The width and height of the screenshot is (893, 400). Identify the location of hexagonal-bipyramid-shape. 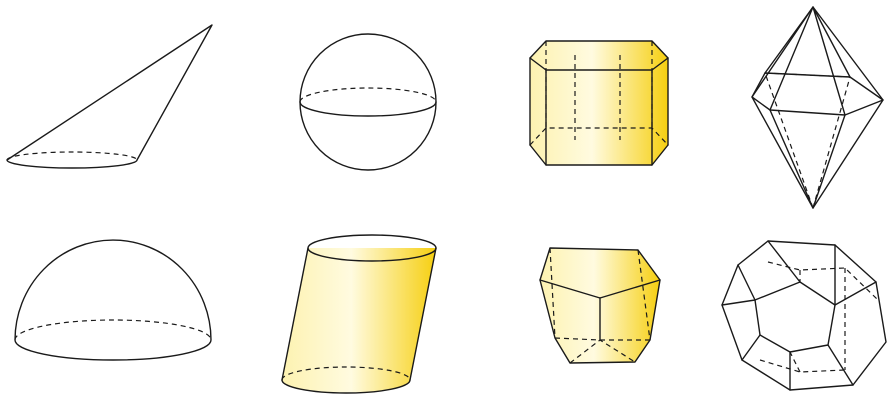
(817, 107).